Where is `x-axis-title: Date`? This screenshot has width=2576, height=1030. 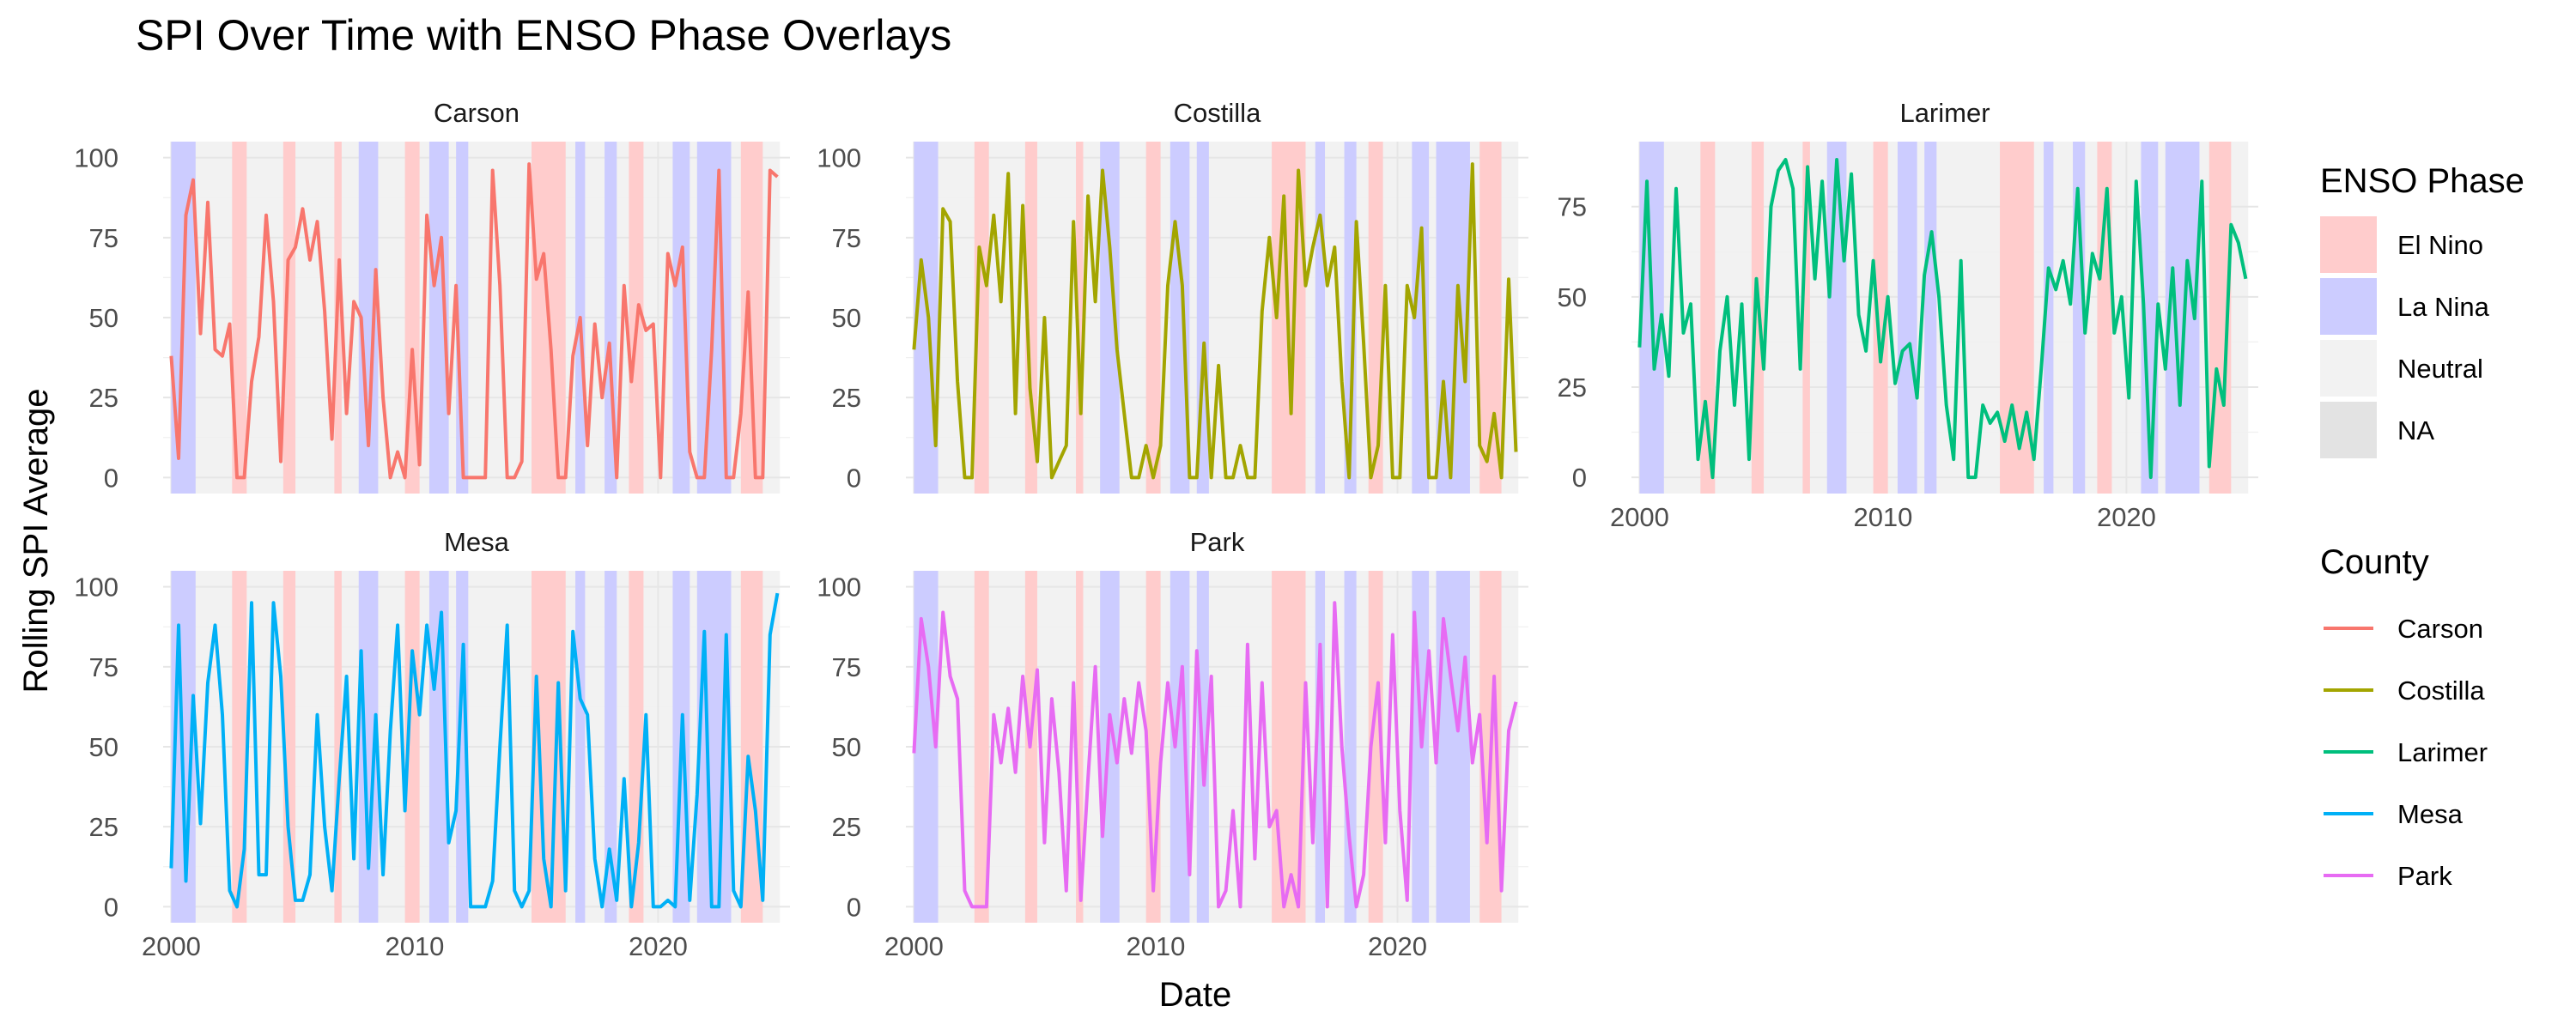
x-axis-title: Date is located at coordinates (1195, 995).